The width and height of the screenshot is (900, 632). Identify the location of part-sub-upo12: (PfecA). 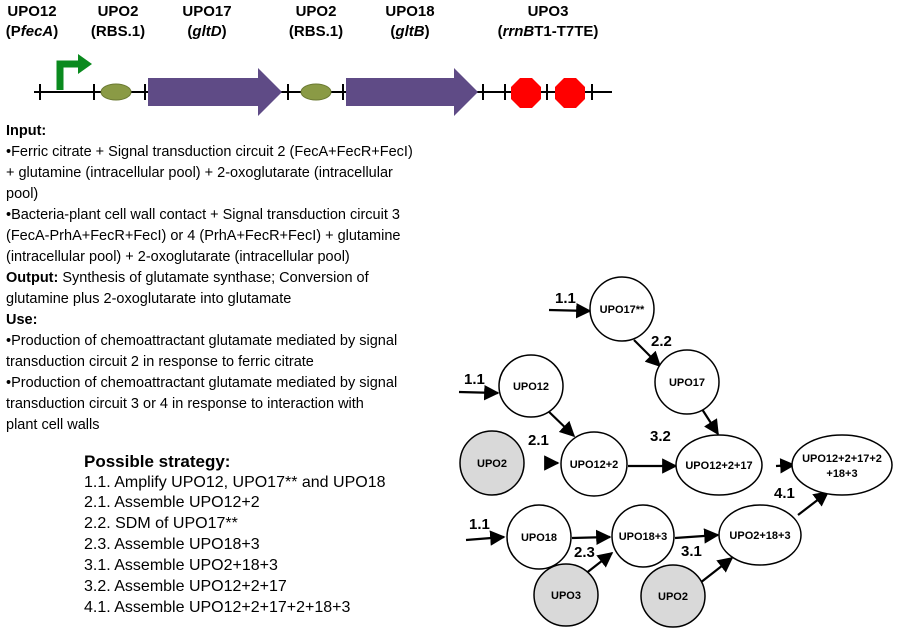
(32, 31).